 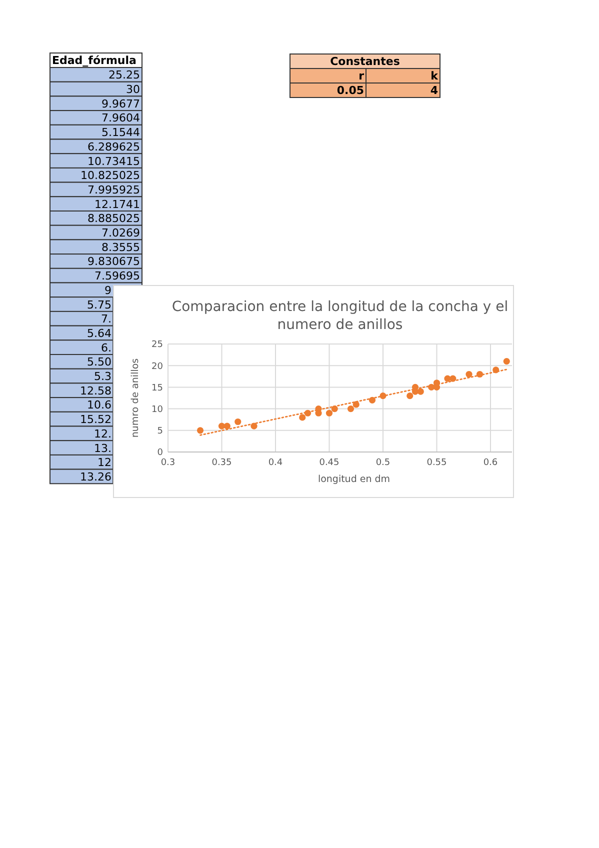 I want to click on y-tick-label: 25, so click(x=157, y=345).